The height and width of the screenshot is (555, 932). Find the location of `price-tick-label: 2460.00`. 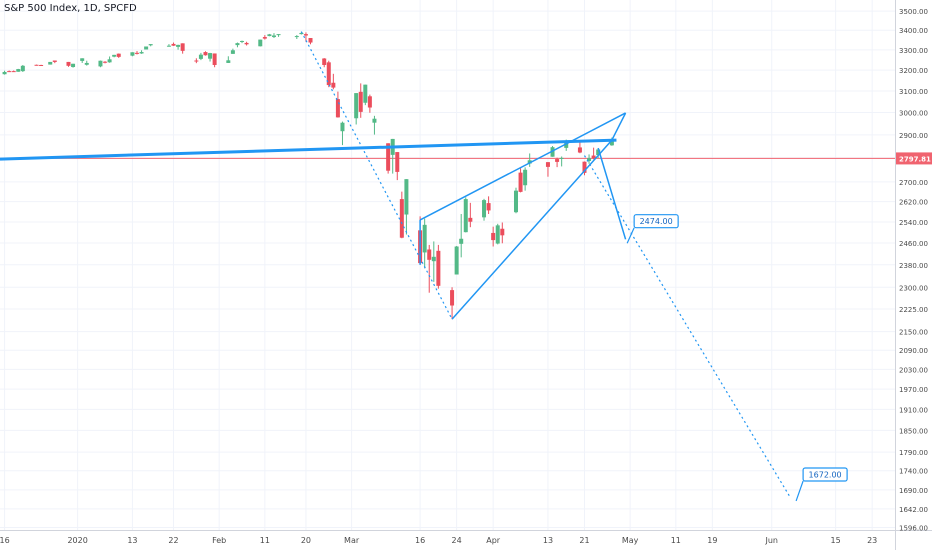

price-tick-label: 2460.00 is located at coordinates (913, 244).